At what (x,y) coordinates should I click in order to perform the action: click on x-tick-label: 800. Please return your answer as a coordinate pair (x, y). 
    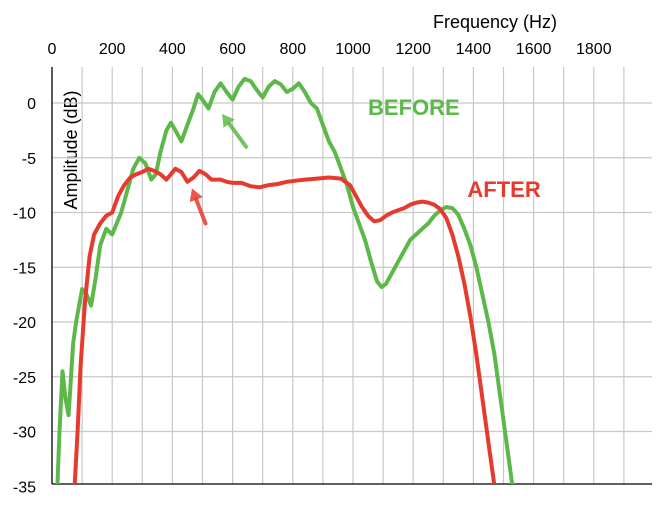
    Looking at the image, I should click on (292, 49).